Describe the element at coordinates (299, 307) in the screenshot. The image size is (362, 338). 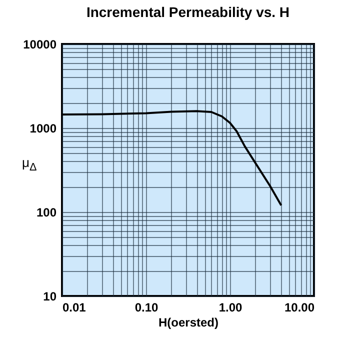
I see `x-tick-label: 10.00` at that location.